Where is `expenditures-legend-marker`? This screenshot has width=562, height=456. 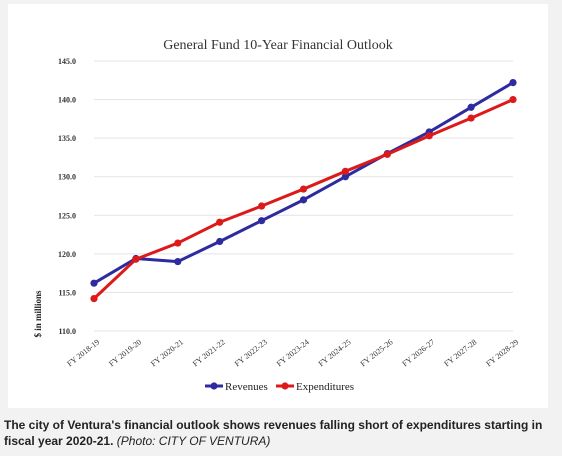 expenditures-legend-marker is located at coordinates (285, 386).